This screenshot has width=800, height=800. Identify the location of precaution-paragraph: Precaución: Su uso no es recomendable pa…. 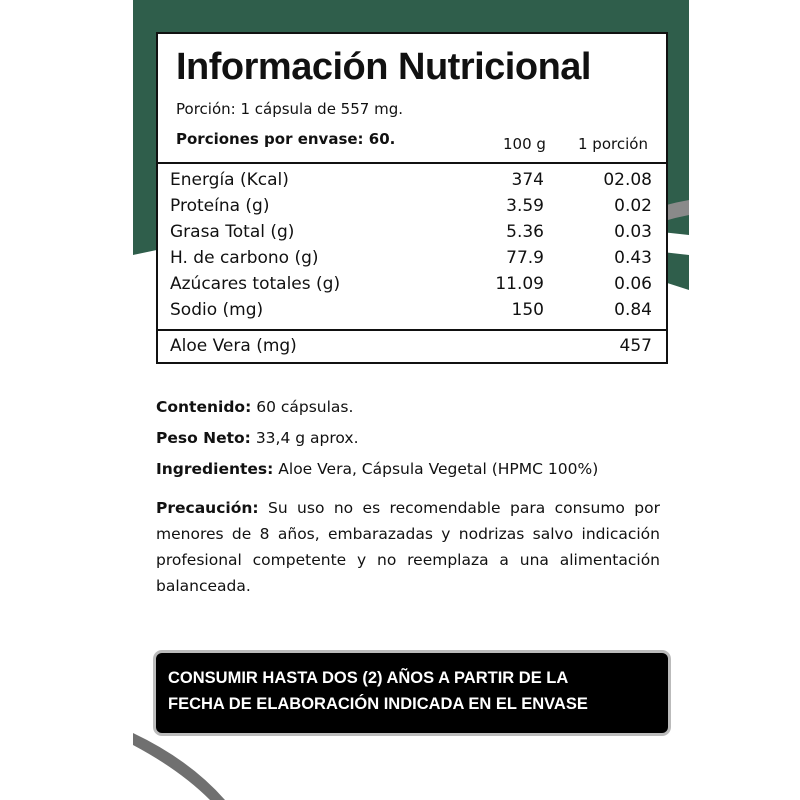
(408, 547).